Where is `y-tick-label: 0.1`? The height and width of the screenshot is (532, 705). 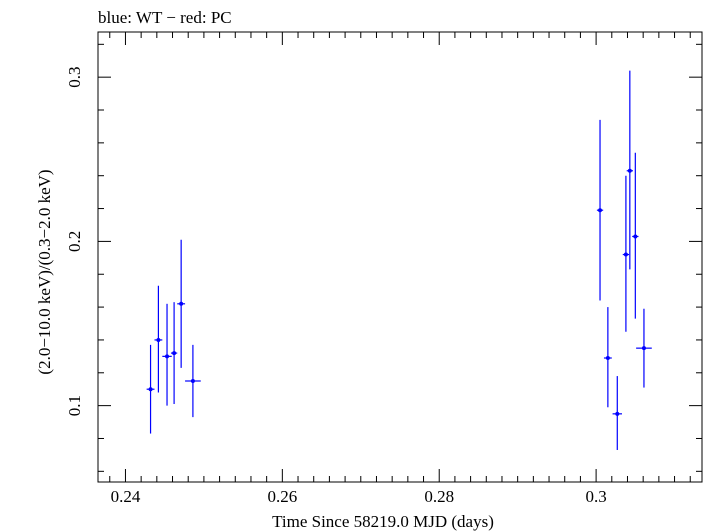
y-tick-label: 0.1 is located at coordinates (74, 405).